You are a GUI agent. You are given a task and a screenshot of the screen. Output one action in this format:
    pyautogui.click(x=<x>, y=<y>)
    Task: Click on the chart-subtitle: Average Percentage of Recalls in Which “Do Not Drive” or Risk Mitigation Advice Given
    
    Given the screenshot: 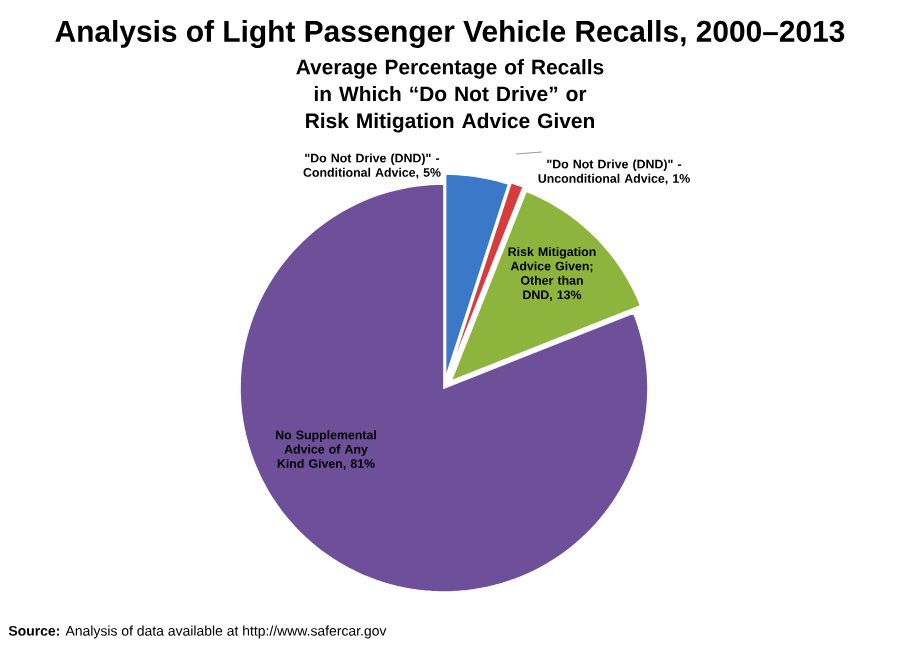 What is the action you would take?
    pyautogui.click(x=450, y=96)
    